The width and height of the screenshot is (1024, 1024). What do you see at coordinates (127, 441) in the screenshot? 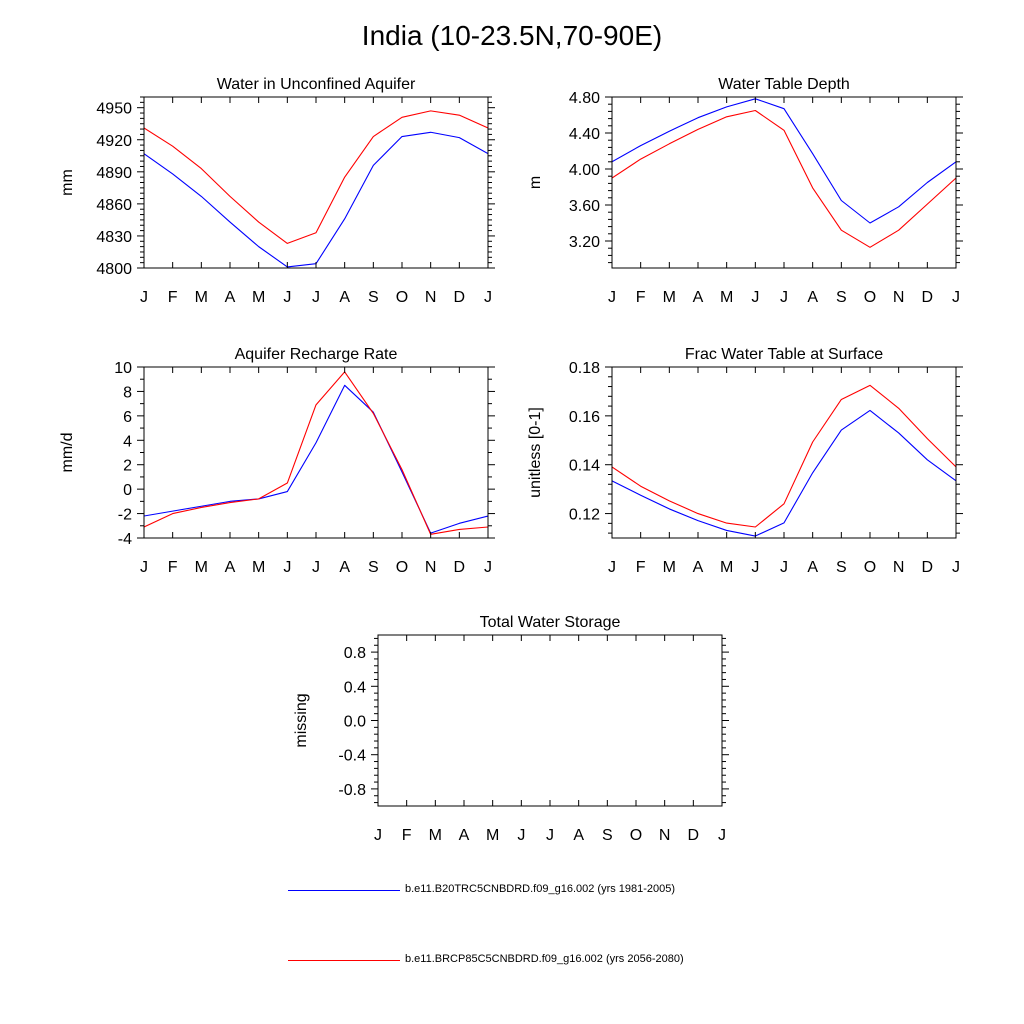
I see `y-tick-label-4: 4` at bounding box center [127, 441].